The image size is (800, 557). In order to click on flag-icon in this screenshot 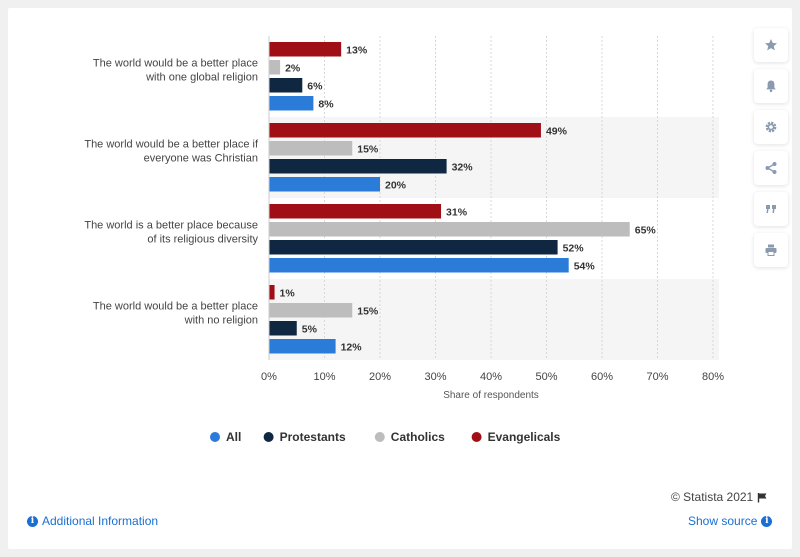, I will do `click(762, 497)`.